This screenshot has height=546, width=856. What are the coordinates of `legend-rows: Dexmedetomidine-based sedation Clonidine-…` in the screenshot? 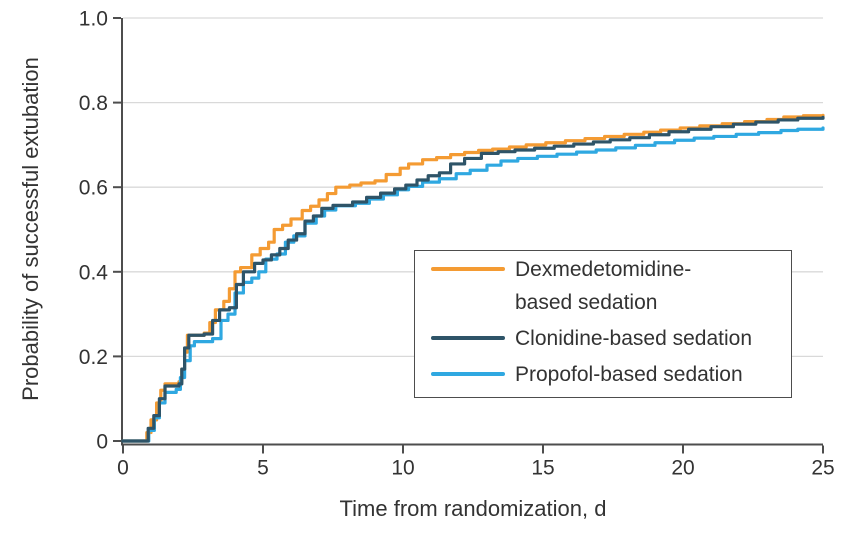 It's located at (611, 322).